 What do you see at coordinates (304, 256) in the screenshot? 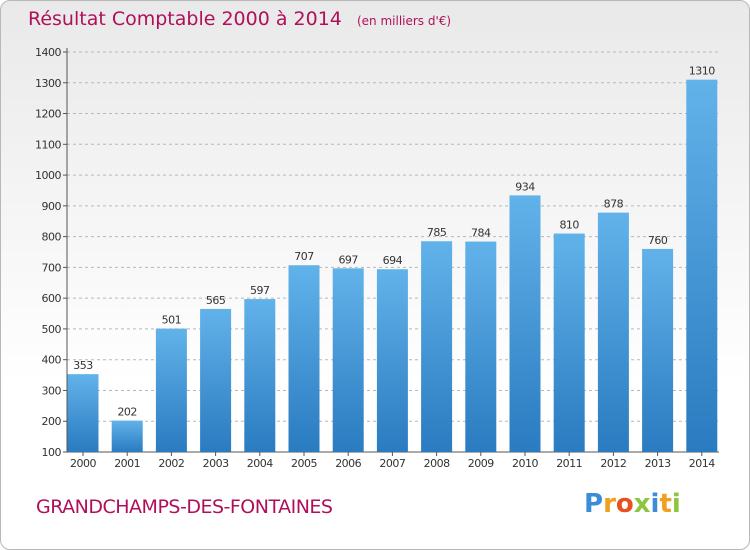
I see `value-label: 707` at bounding box center [304, 256].